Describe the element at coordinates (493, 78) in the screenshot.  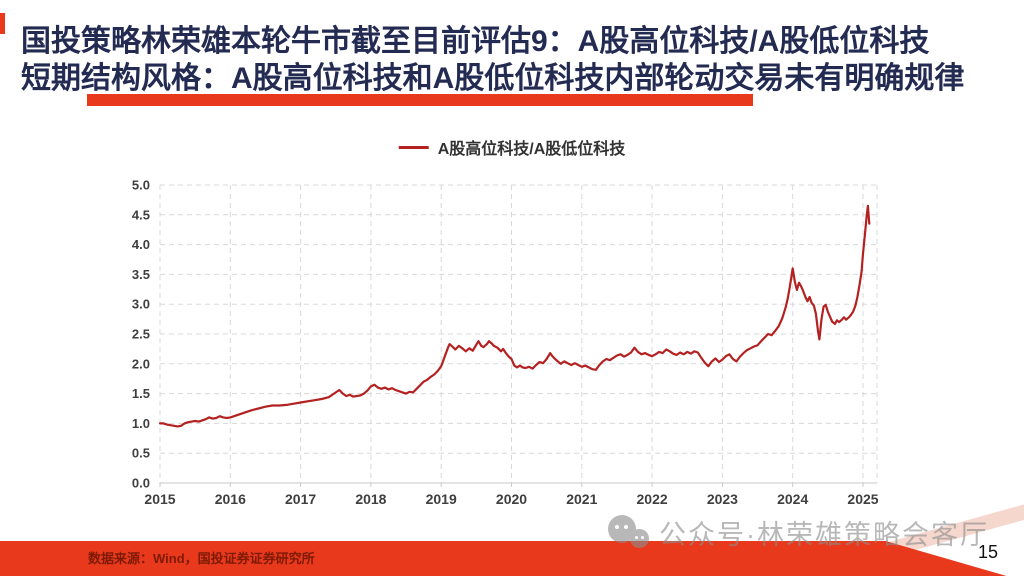
I see `slide-title-line2: 短期结构风格：A股高位科技和A股低位科技内部轮动交易未有明确规律` at that location.